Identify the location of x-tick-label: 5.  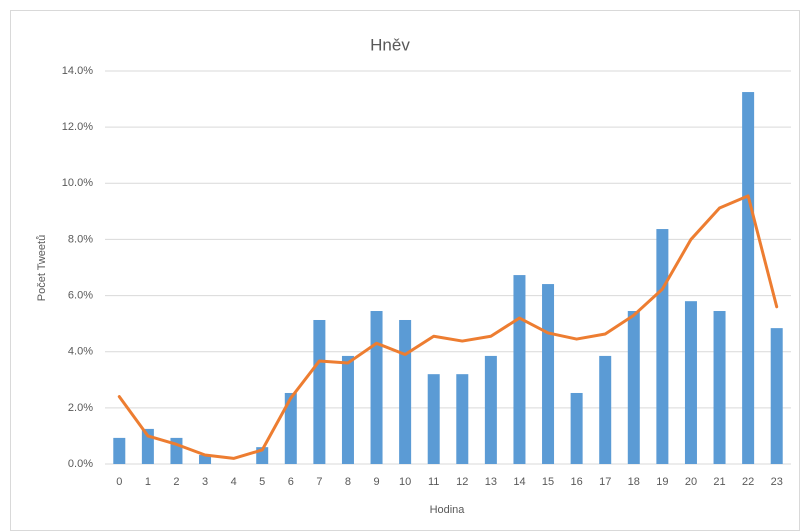
(262, 482).